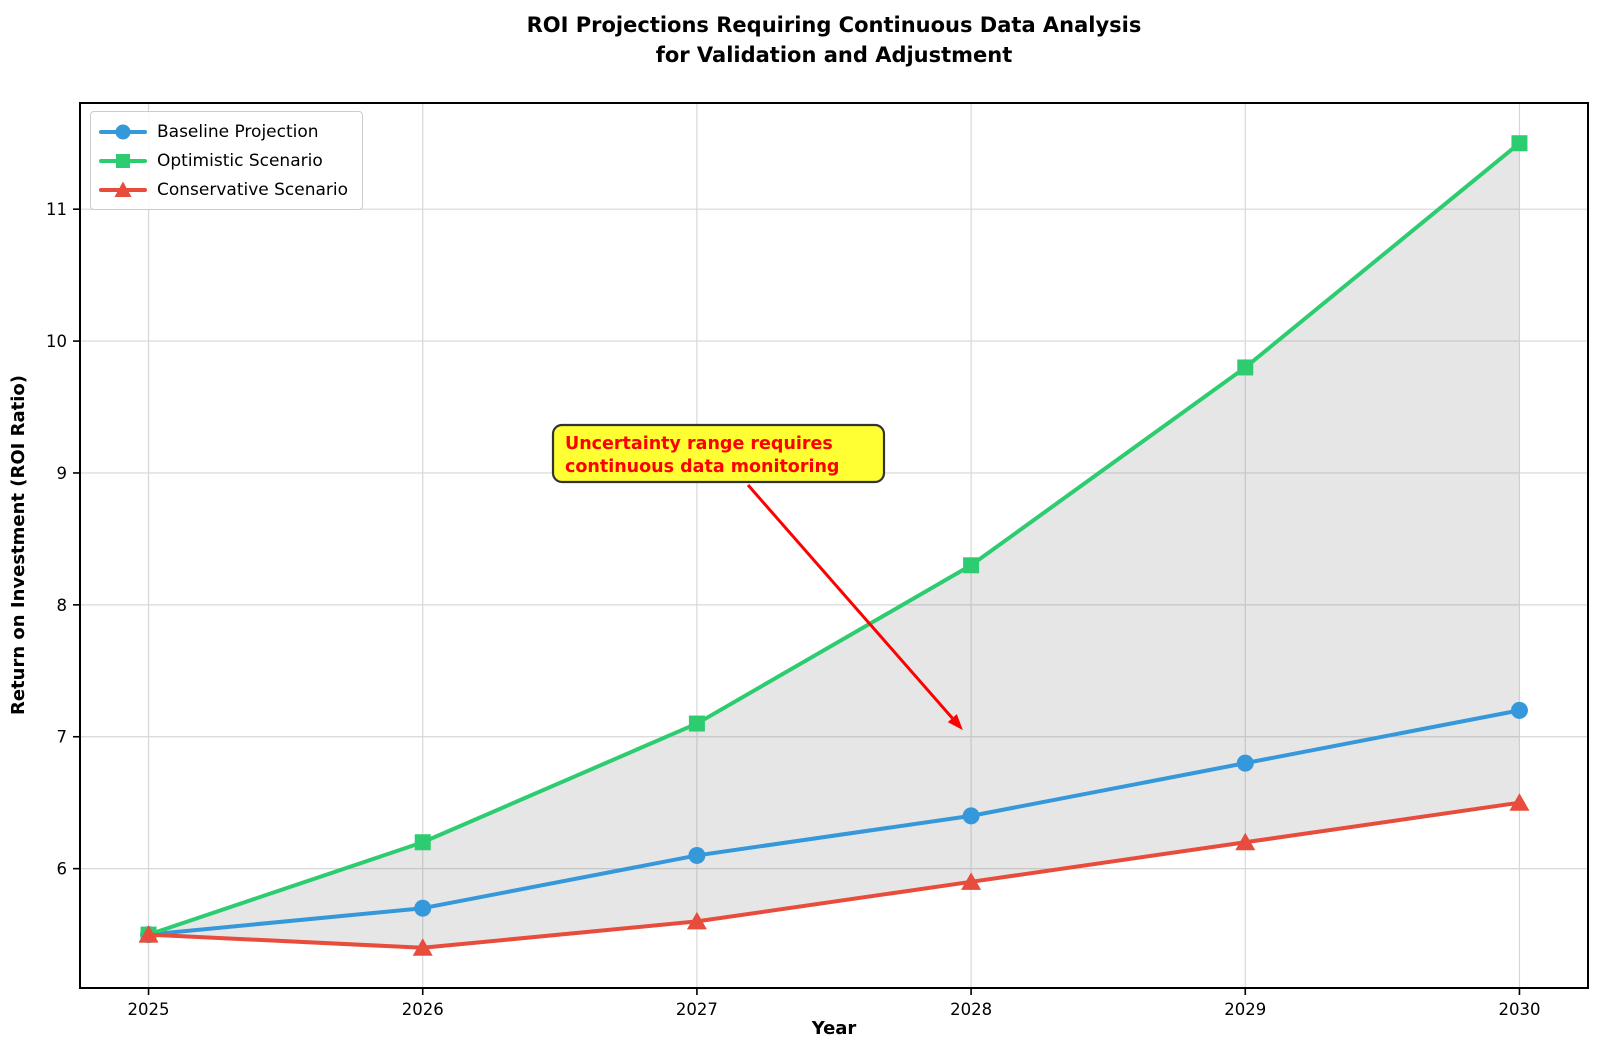  What do you see at coordinates (423, 1009) in the screenshot?
I see `x-tick-label: 2026` at bounding box center [423, 1009].